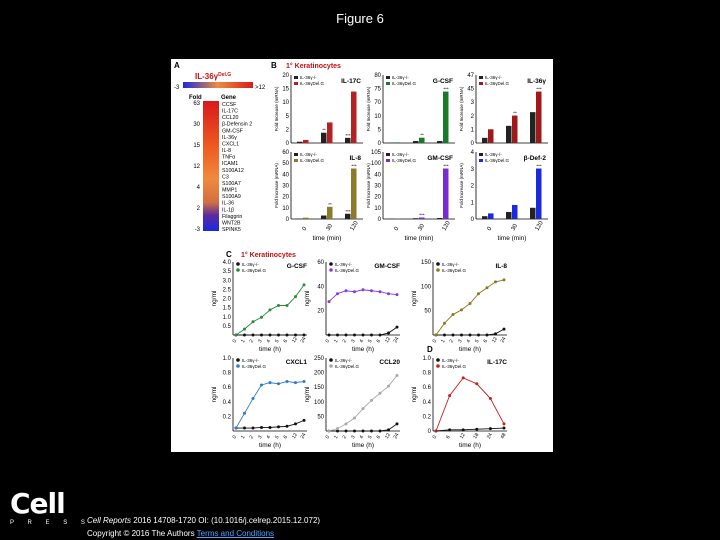 The width and height of the screenshot is (720, 540). I want to click on line-series-ko, so click(470, 429).